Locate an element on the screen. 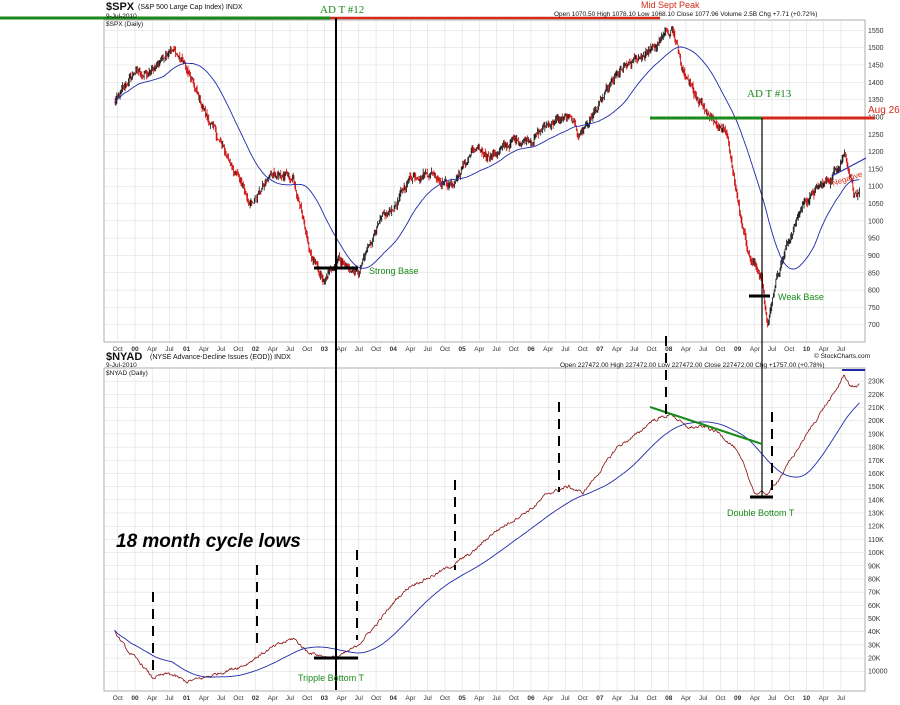 The width and height of the screenshot is (900, 705). spx-xtick-39: Oct is located at coordinates (789, 349).